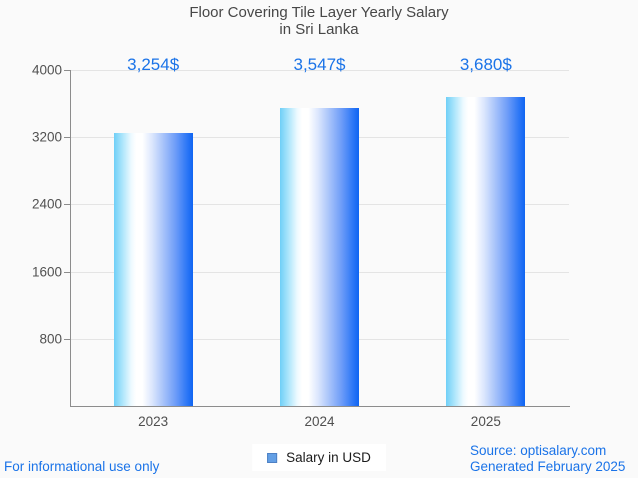 The width and height of the screenshot is (638, 478). Describe the element at coordinates (82, 466) in the screenshot. I see `disclaimer-text: For informational use only` at that location.